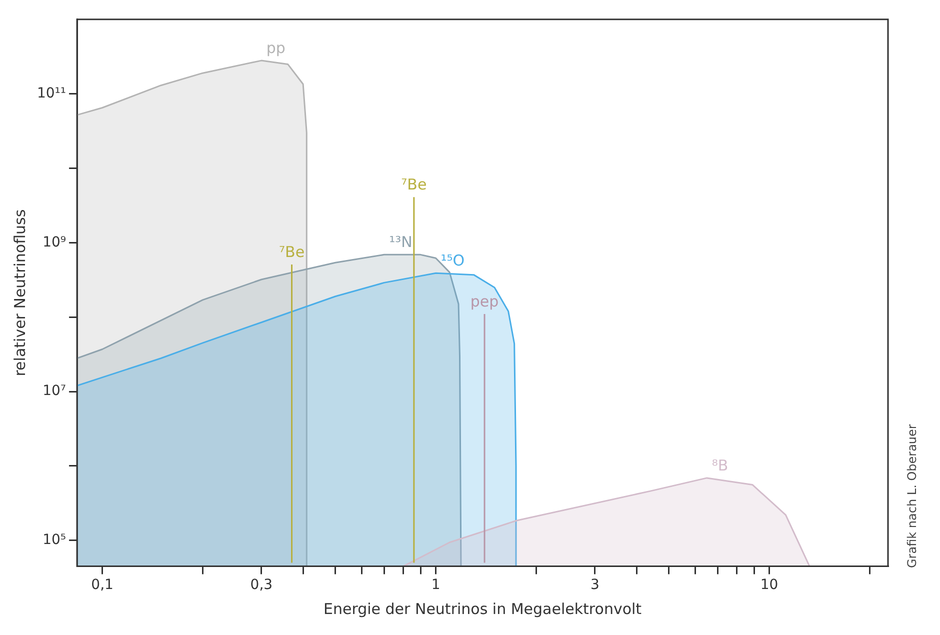 The width and height of the screenshot is (940, 635). Describe the element at coordinates (54, 540) in the screenshot. I see `y-tick-label: 10⁵` at that location.